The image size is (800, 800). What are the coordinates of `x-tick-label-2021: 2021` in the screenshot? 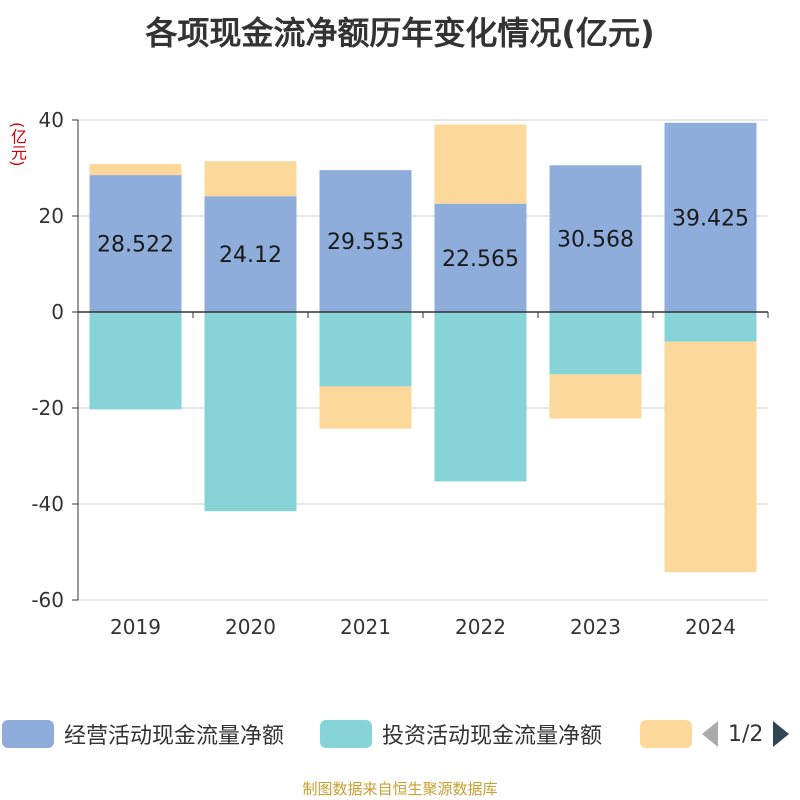 It's located at (365, 627).